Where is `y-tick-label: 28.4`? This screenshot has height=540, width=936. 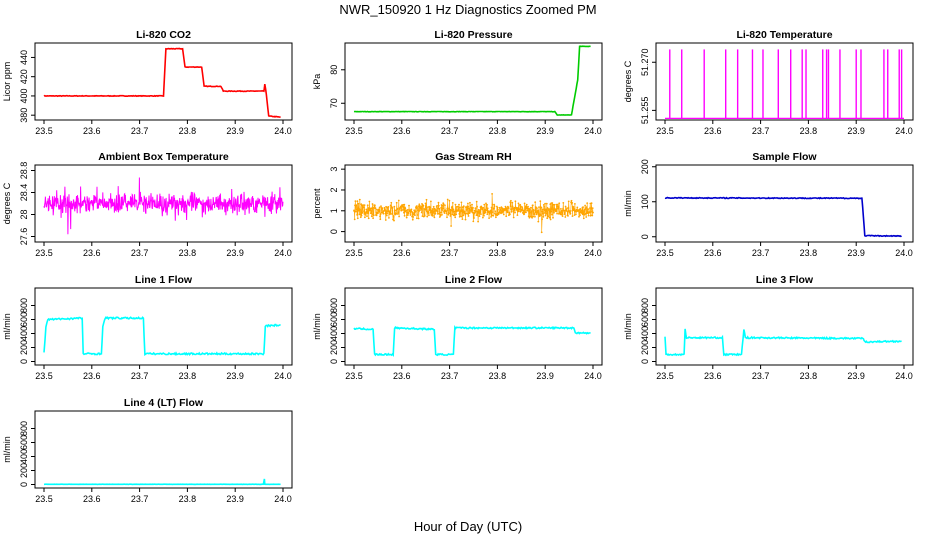 y-tick-label: 28.4 is located at coordinates (24, 193).